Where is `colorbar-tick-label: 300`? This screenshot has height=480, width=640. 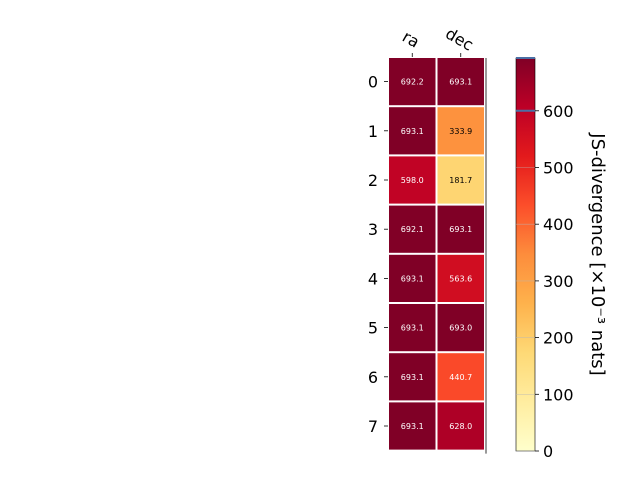
colorbar-tick-label: 300 is located at coordinates (558, 281).